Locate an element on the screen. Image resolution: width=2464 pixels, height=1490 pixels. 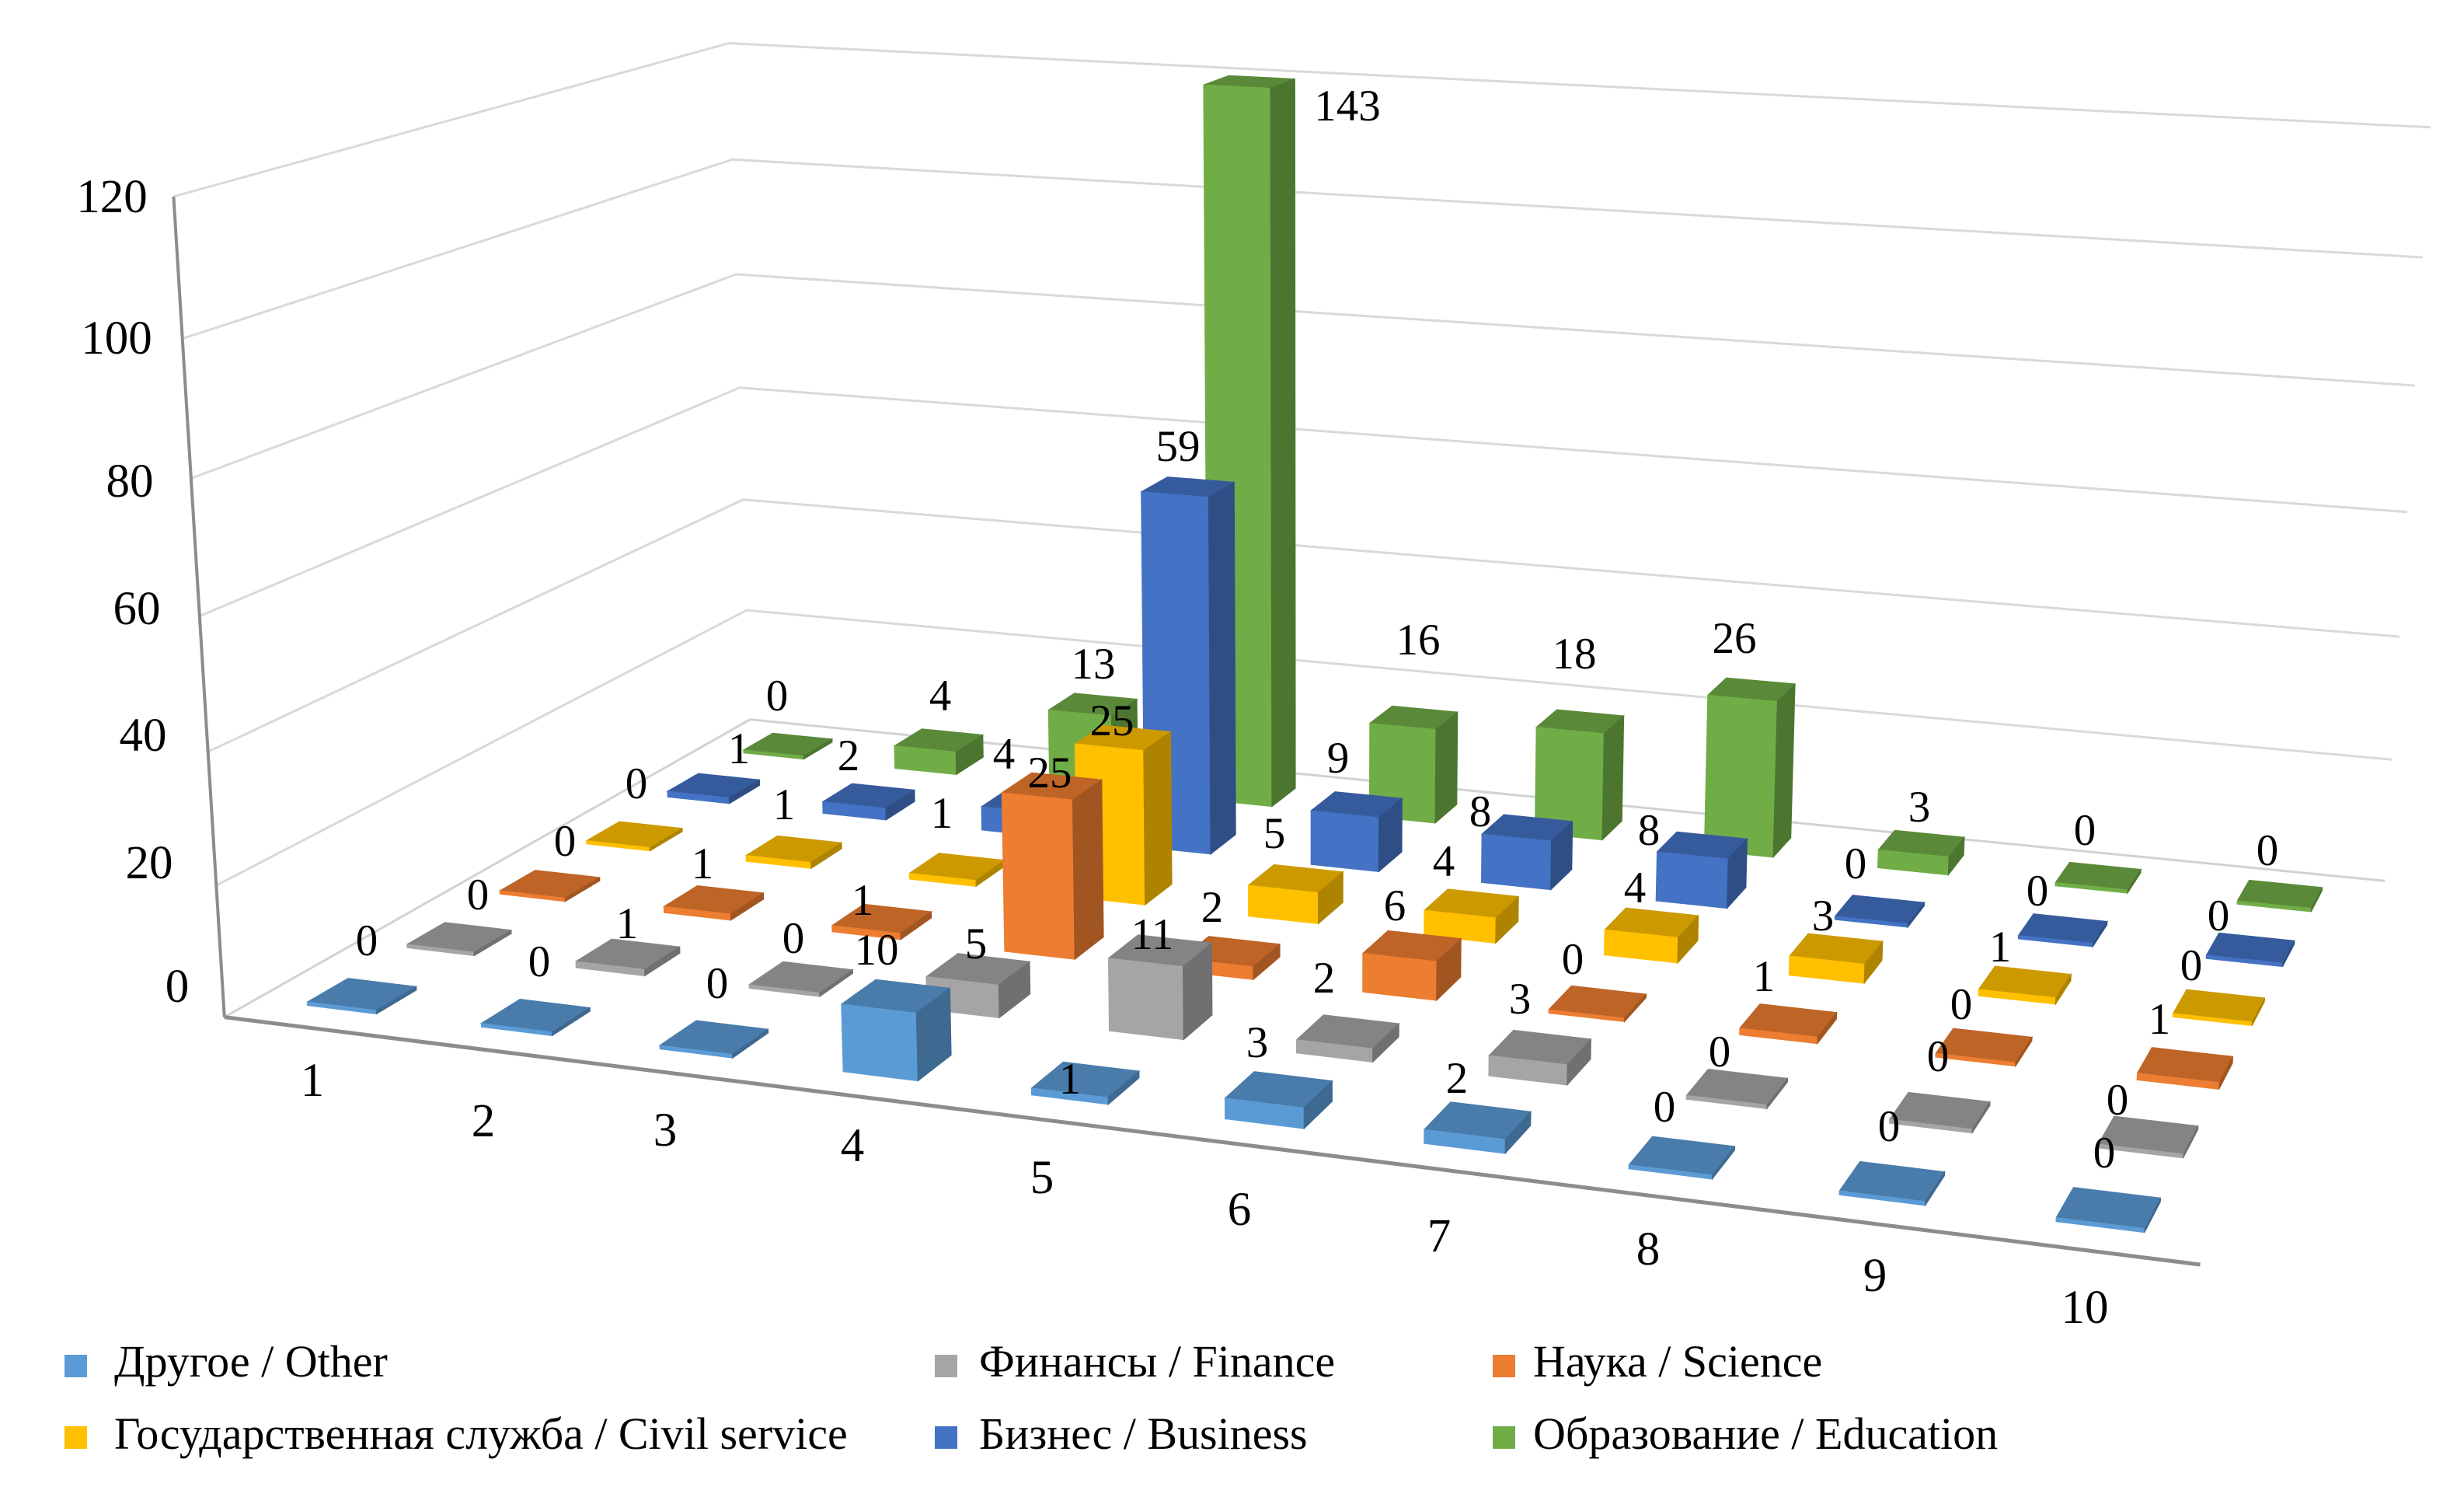
svg-text: Бизнес / Business is located at coordinates (1143, 1433).